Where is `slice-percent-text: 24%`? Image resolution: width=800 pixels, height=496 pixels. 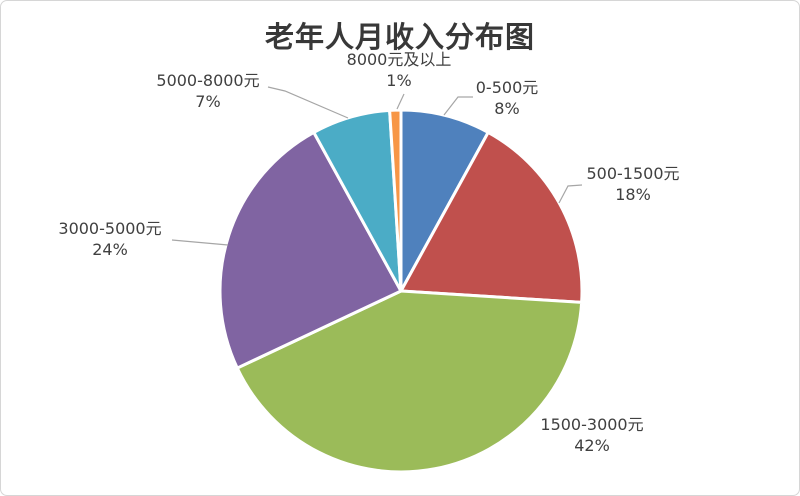 slice-percent-text: 24% is located at coordinates (110, 249).